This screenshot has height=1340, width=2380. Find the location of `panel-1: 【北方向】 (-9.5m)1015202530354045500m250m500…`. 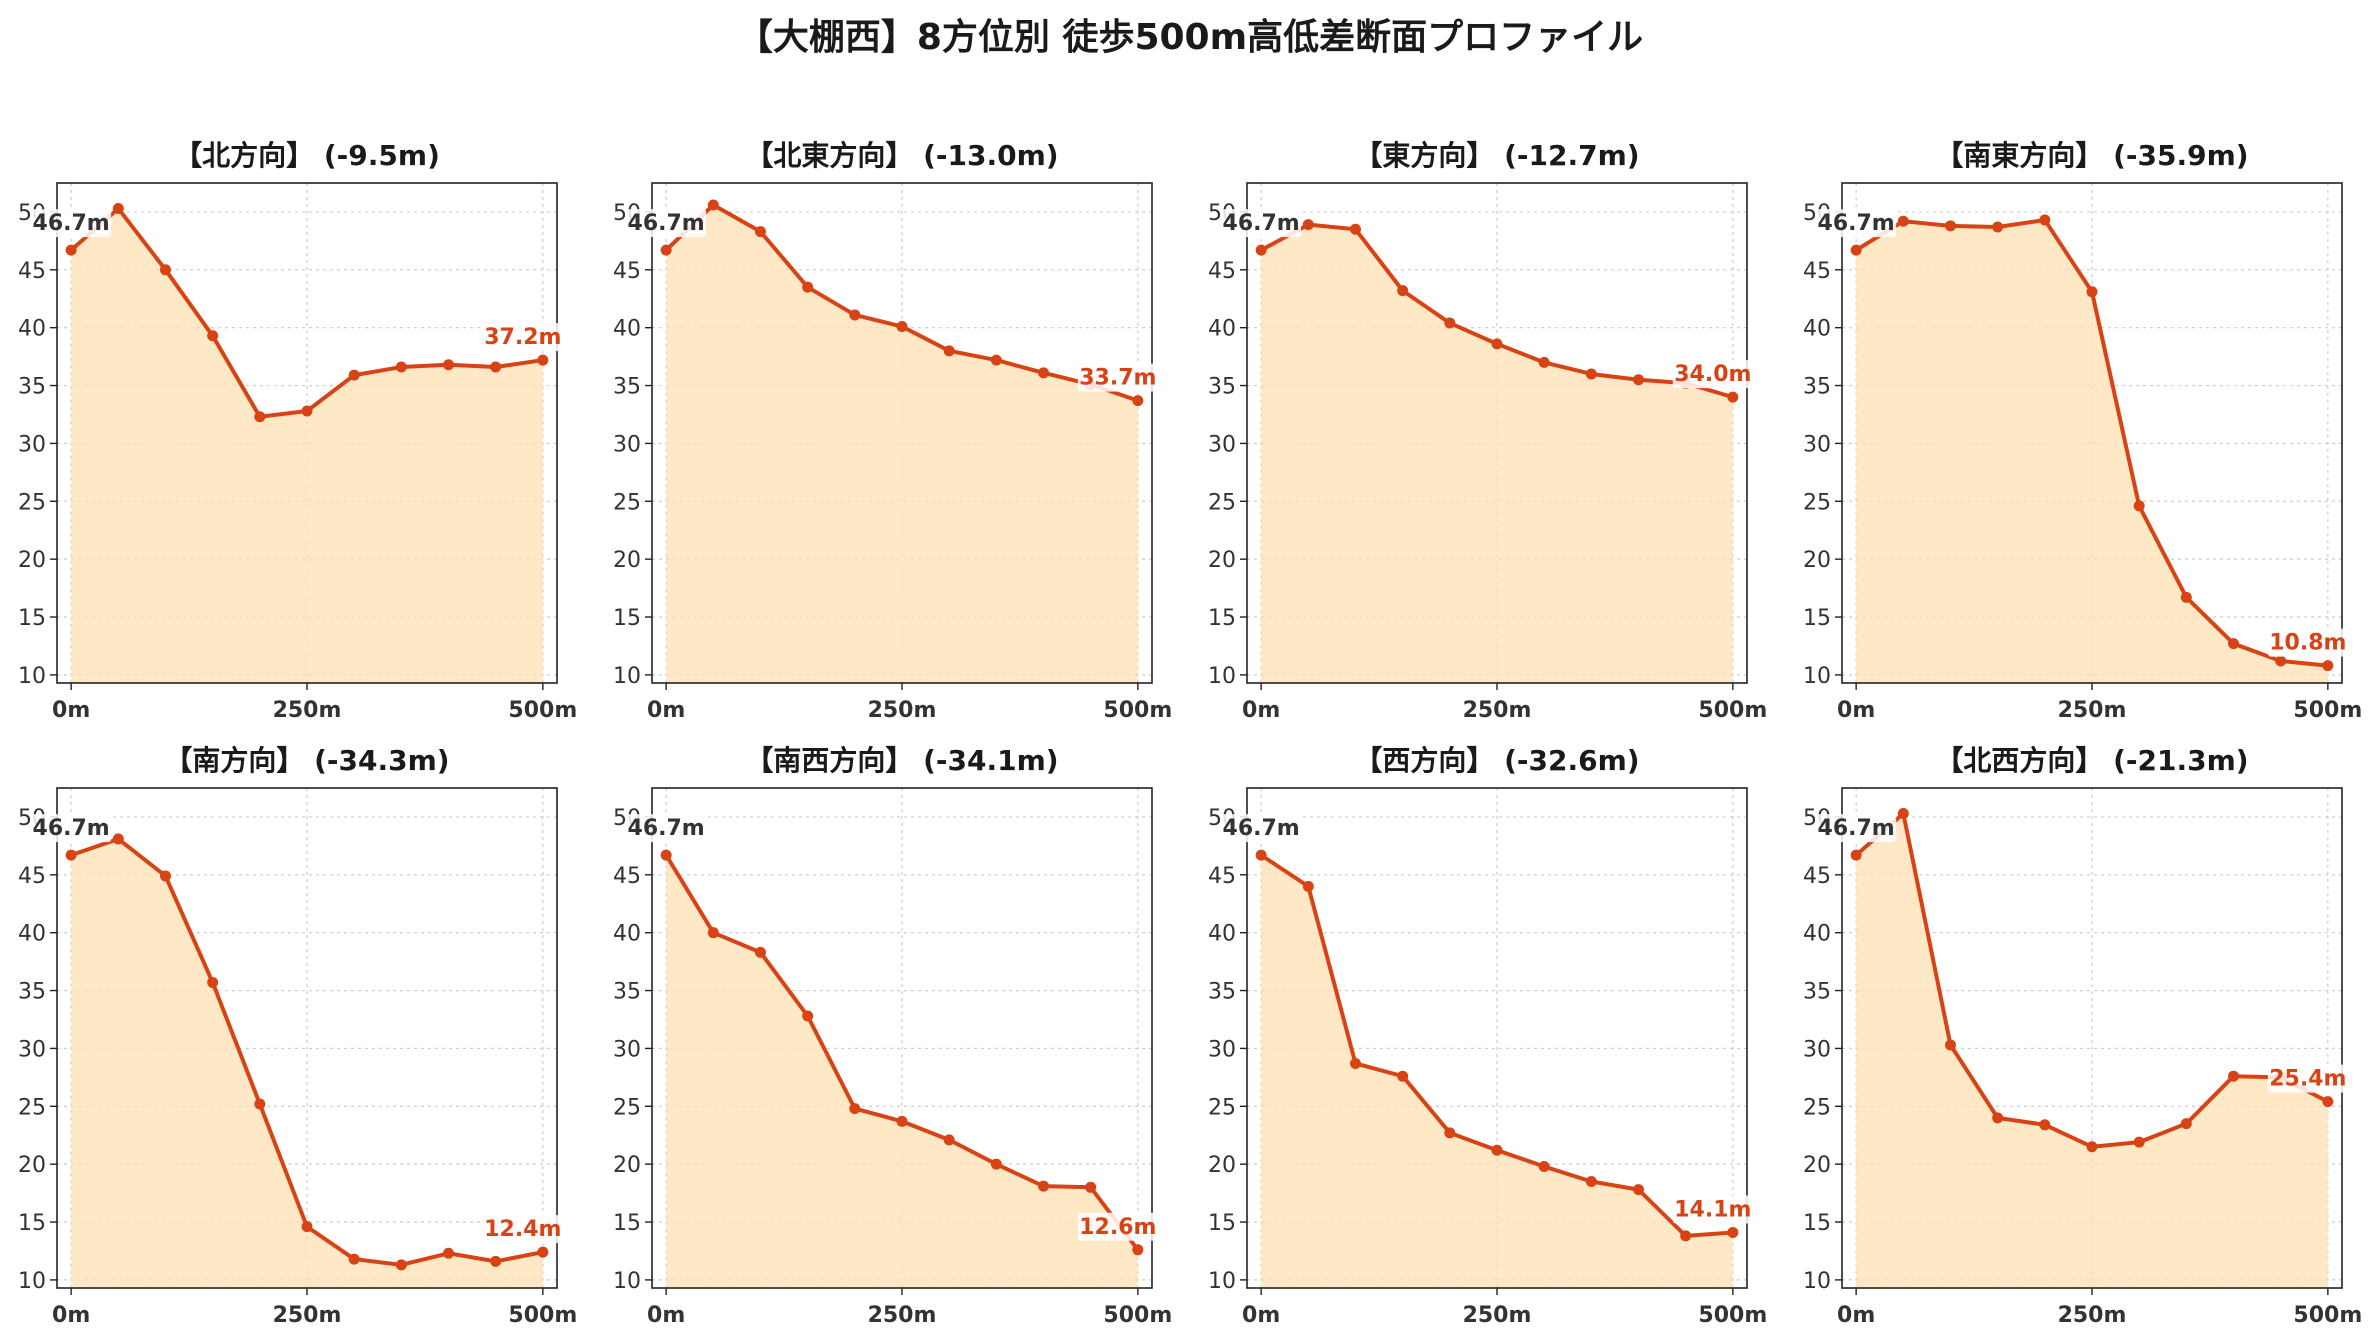

panel-1: 【北方向】 (-9.5m)1015202530354045500m250m500… is located at coordinates (297, 431).